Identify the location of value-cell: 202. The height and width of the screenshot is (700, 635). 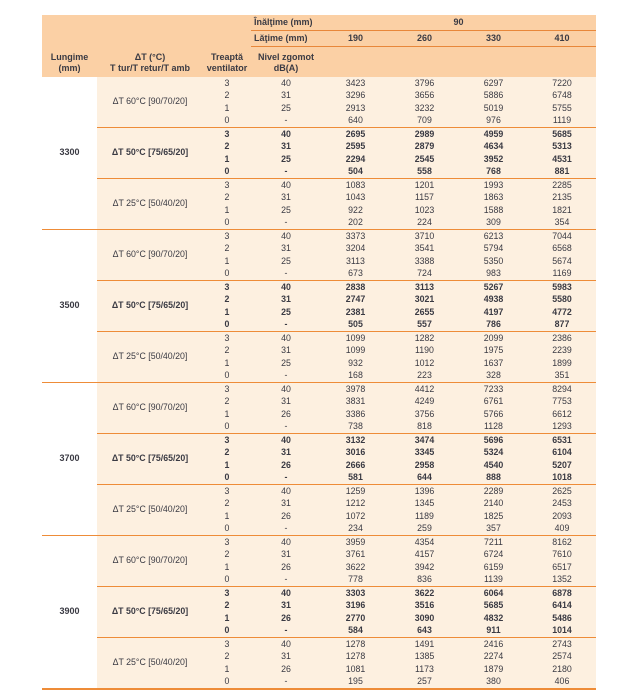
(355, 223).